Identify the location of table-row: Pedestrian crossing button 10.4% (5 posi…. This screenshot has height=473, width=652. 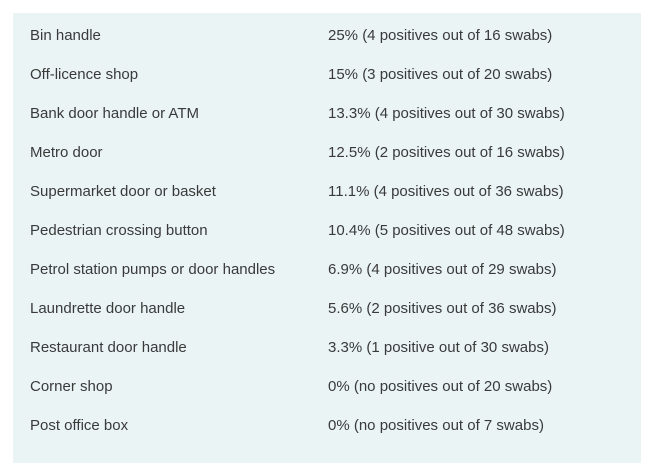
(327, 227).